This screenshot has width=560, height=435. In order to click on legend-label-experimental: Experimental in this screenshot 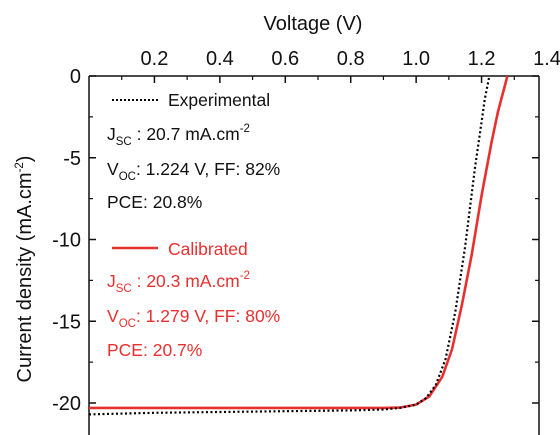, I will do `click(219, 100)`.